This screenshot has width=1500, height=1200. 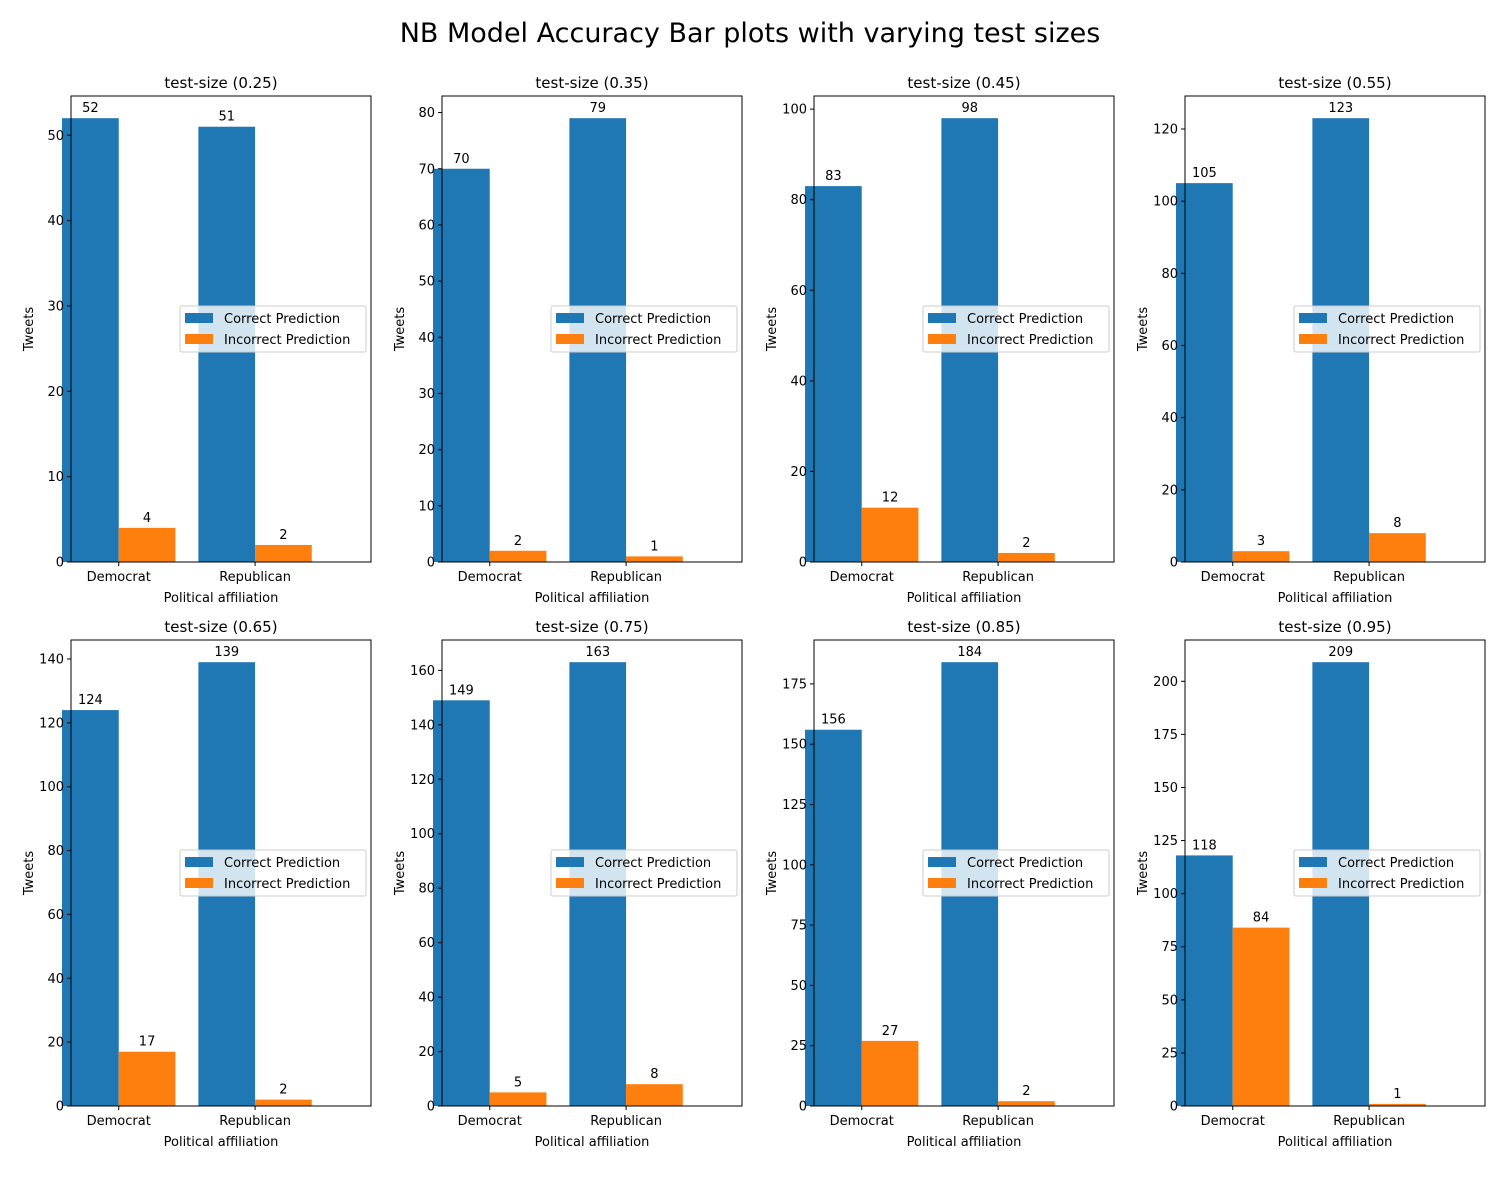 What do you see at coordinates (55, 477) in the screenshot?
I see `y-tick-label: 10` at bounding box center [55, 477].